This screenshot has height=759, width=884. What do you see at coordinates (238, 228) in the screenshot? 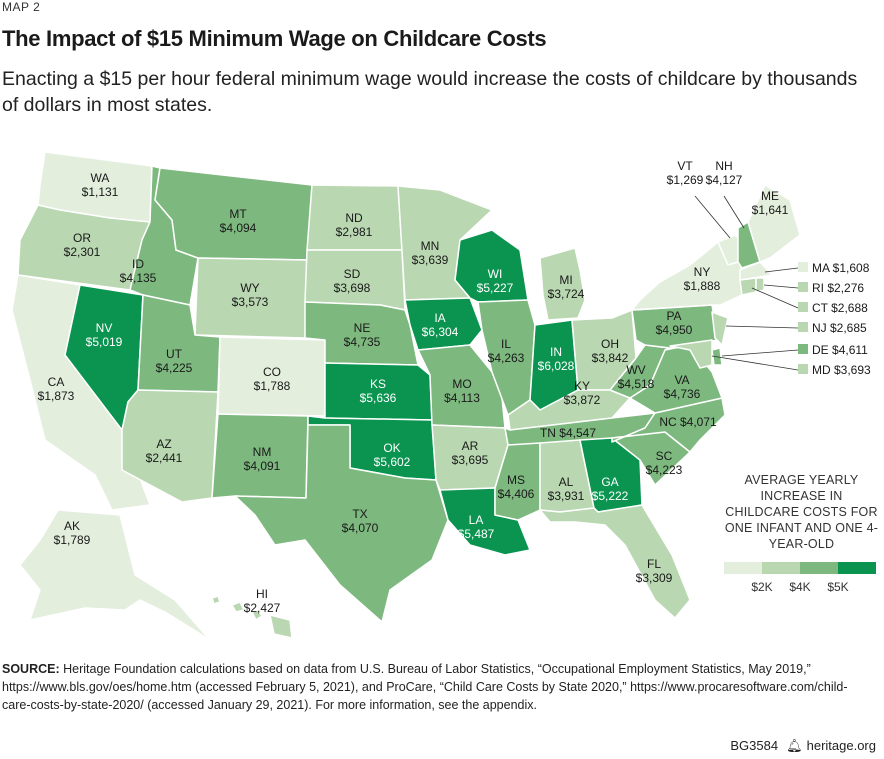
I see `state-value-MT: $4,094` at bounding box center [238, 228].